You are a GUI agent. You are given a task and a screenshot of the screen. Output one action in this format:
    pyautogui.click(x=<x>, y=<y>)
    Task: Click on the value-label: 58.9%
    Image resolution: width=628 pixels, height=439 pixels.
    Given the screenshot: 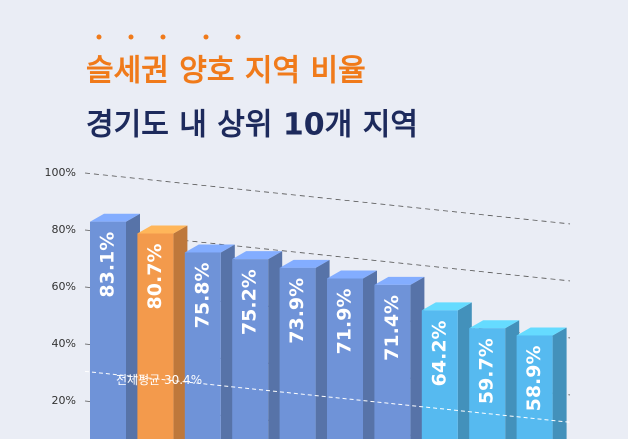 What is the action you would take?
    pyautogui.click(x=534, y=378)
    